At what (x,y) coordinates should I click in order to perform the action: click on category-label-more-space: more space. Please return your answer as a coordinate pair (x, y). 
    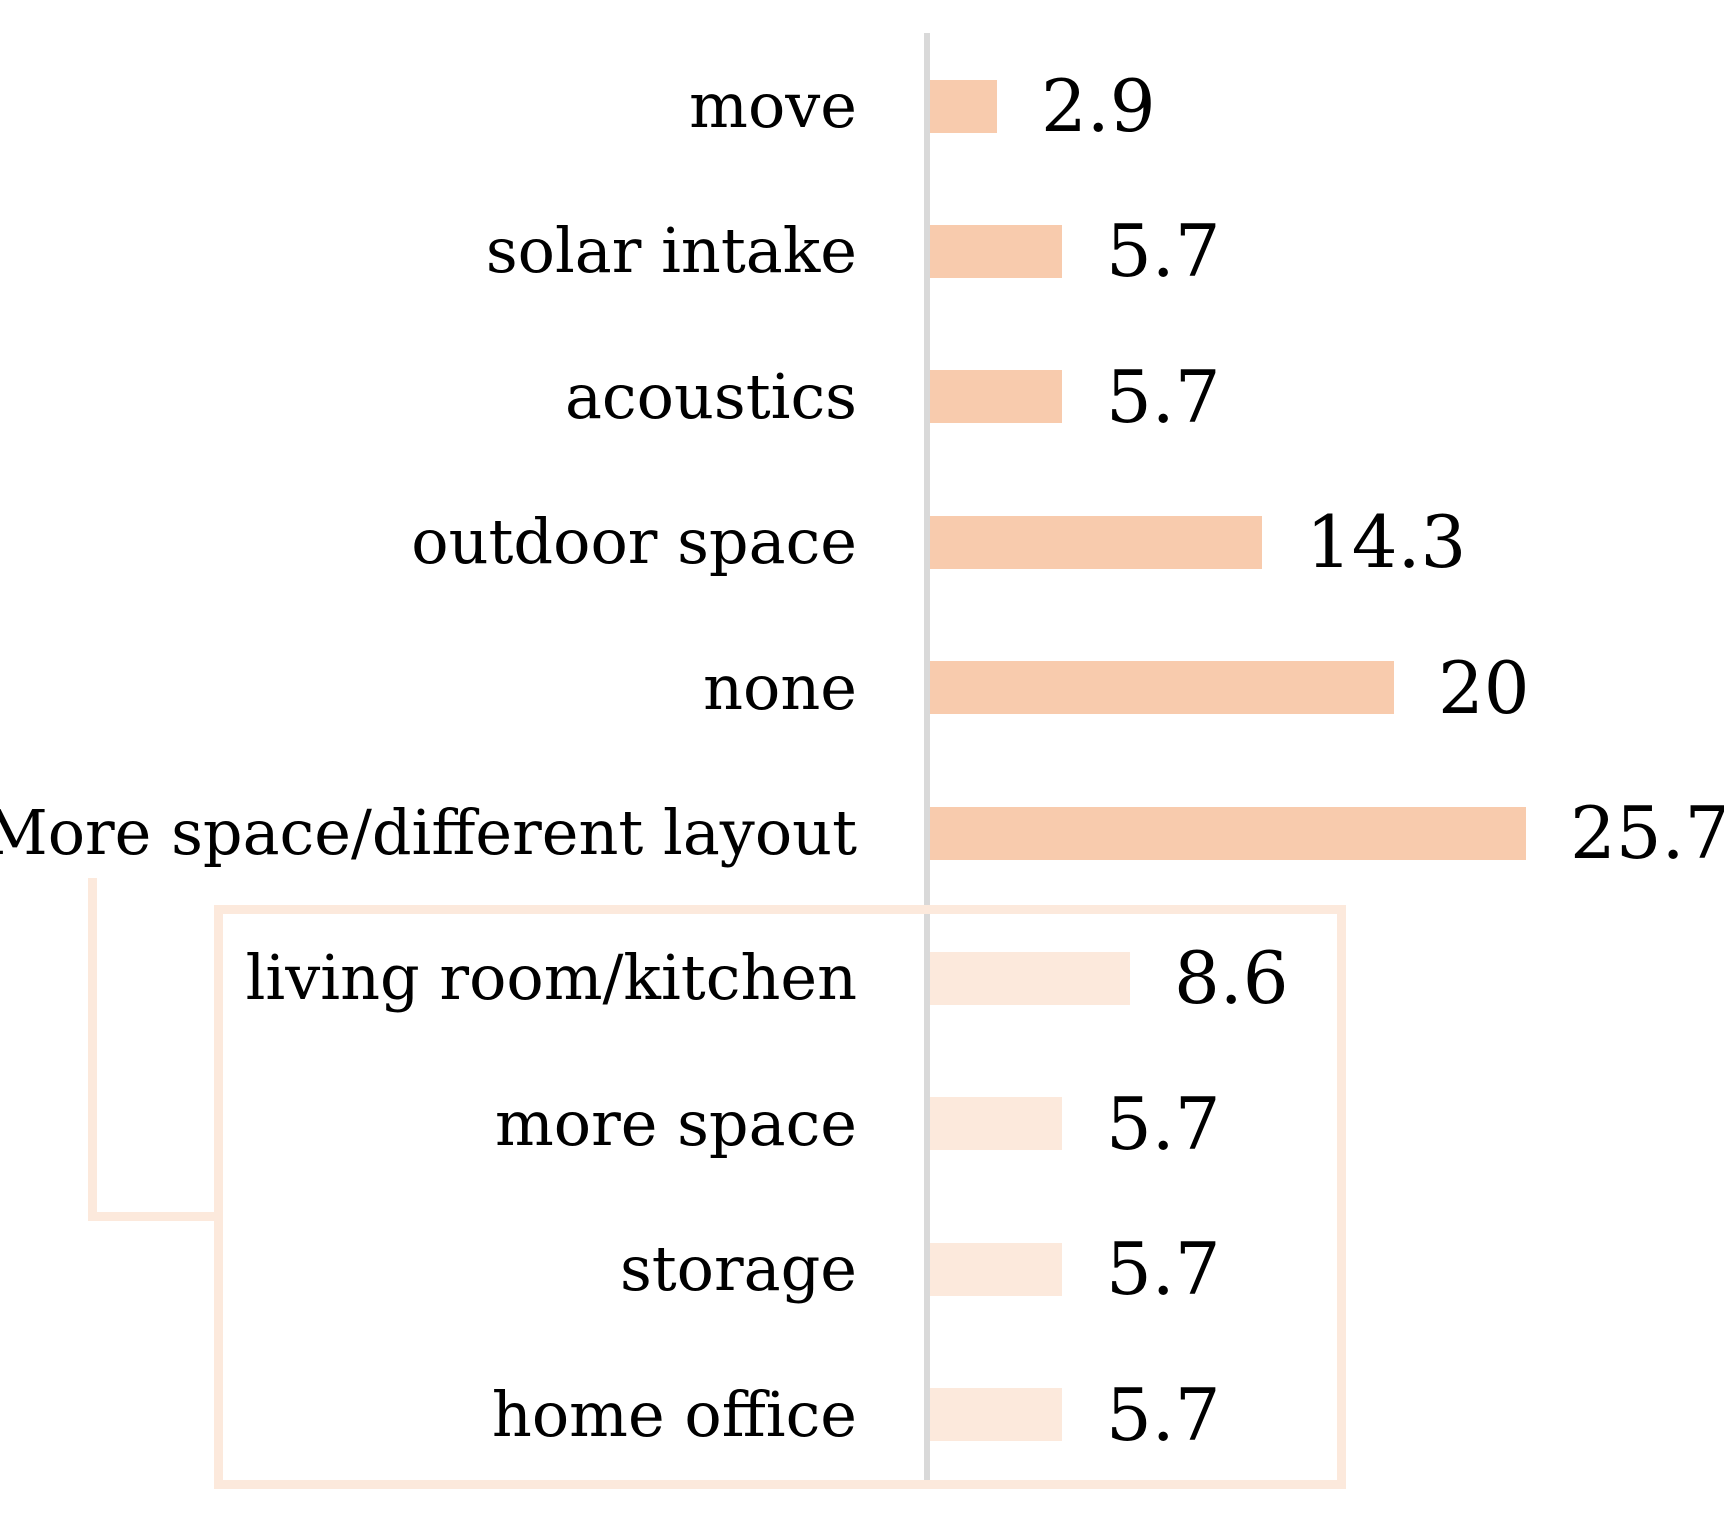
    Looking at the image, I should click on (675, 1123).